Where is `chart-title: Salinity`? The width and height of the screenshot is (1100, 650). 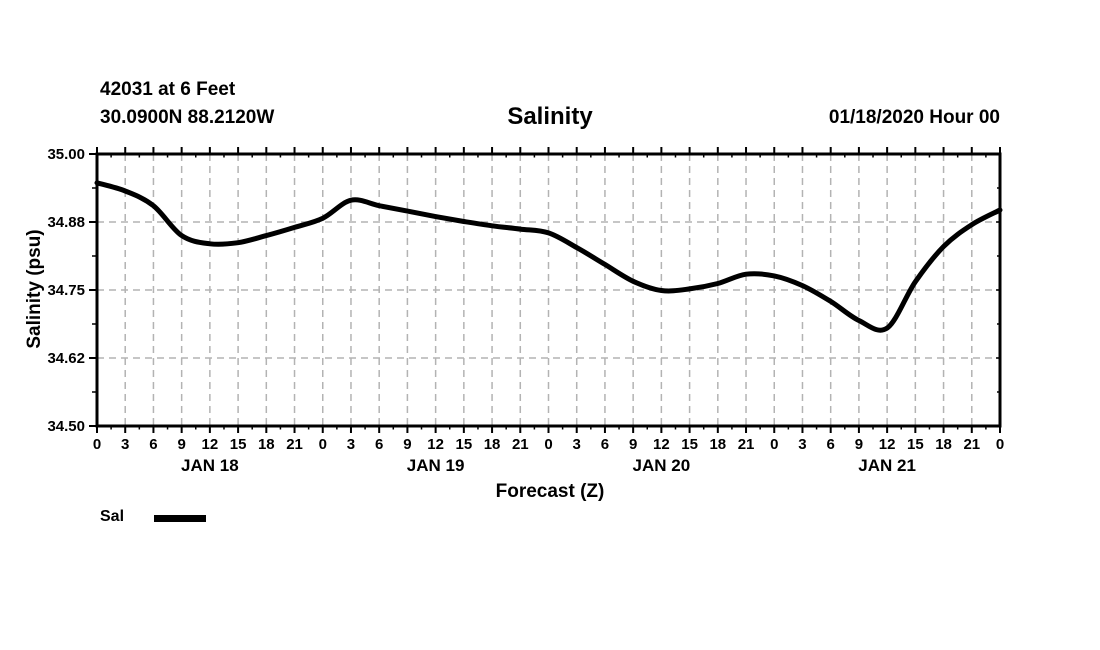 chart-title: Salinity is located at coordinates (550, 116).